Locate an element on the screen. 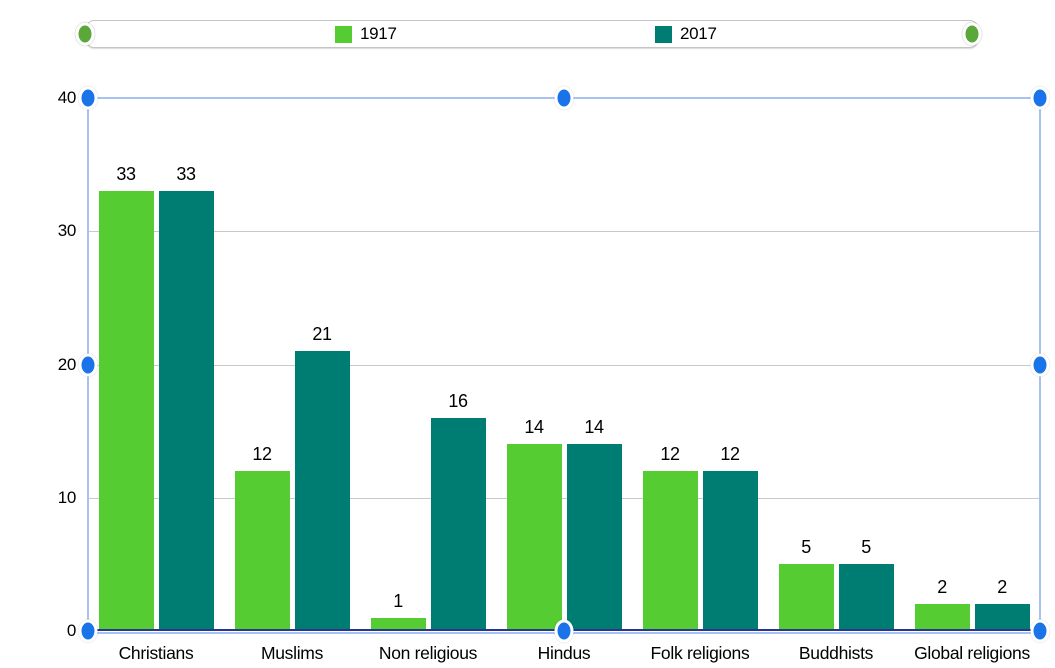  x-axis-category-label: Muslims is located at coordinates (292, 653).